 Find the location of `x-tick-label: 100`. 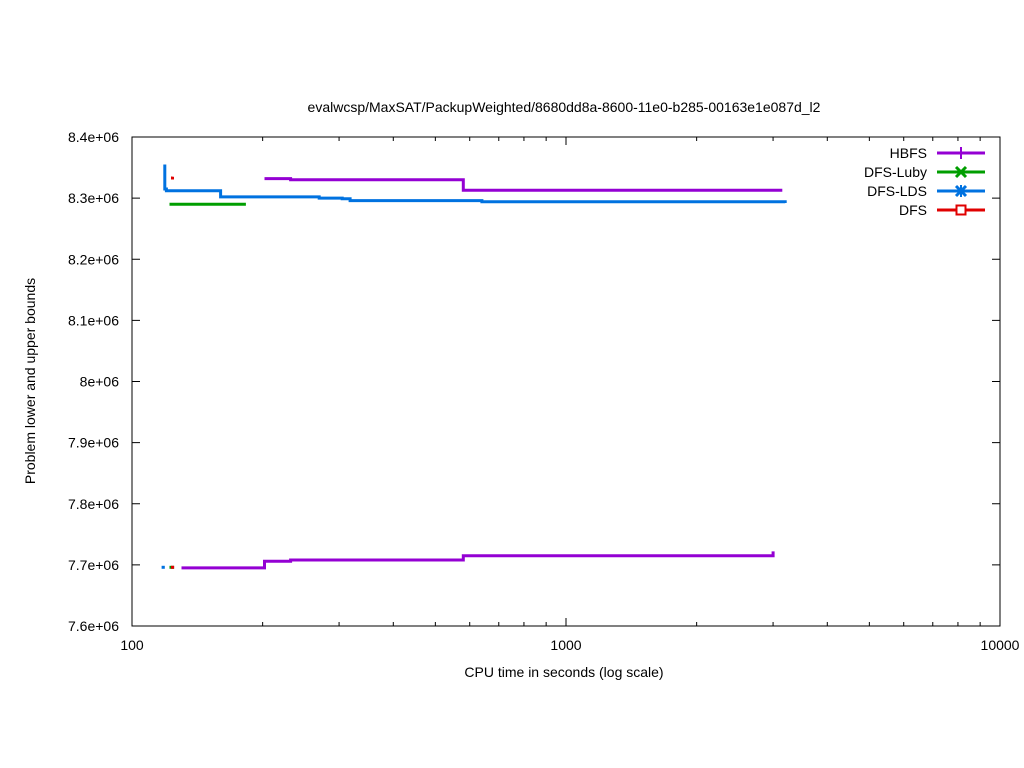

x-tick-label: 100 is located at coordinates (132, 645).